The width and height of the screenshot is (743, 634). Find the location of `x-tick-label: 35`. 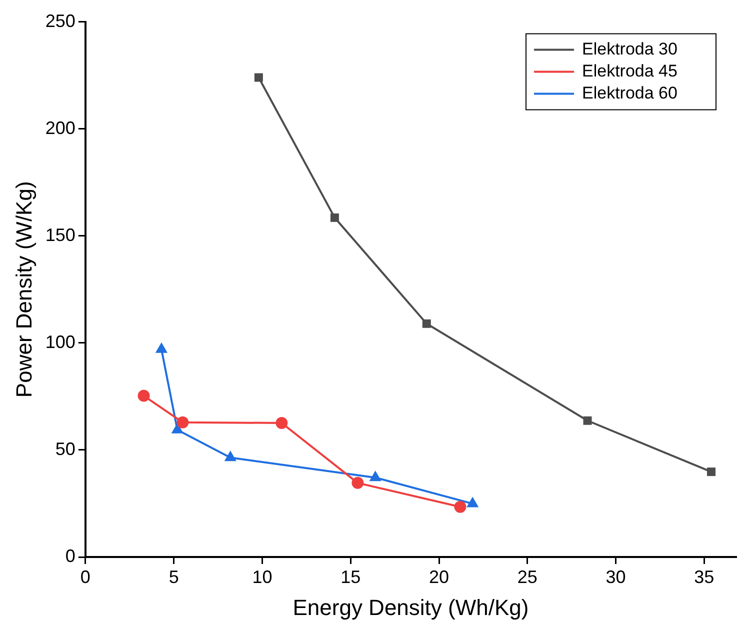

x-tick-label: 35 is located at coordinates (704, 576).